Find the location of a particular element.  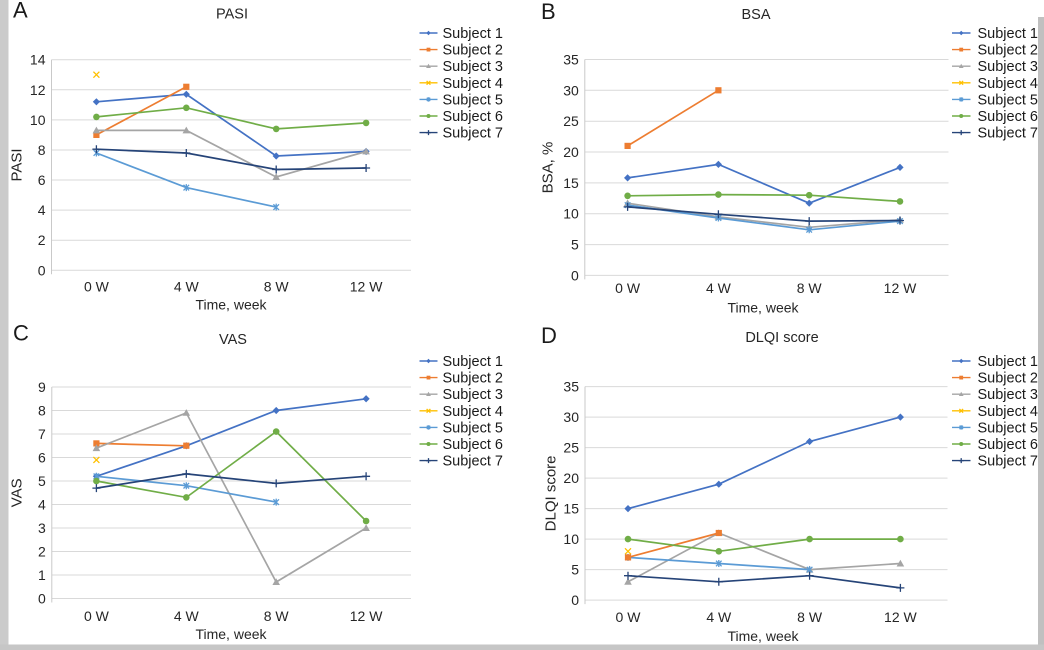

svg-text: A is located at coordinates (20, 11).